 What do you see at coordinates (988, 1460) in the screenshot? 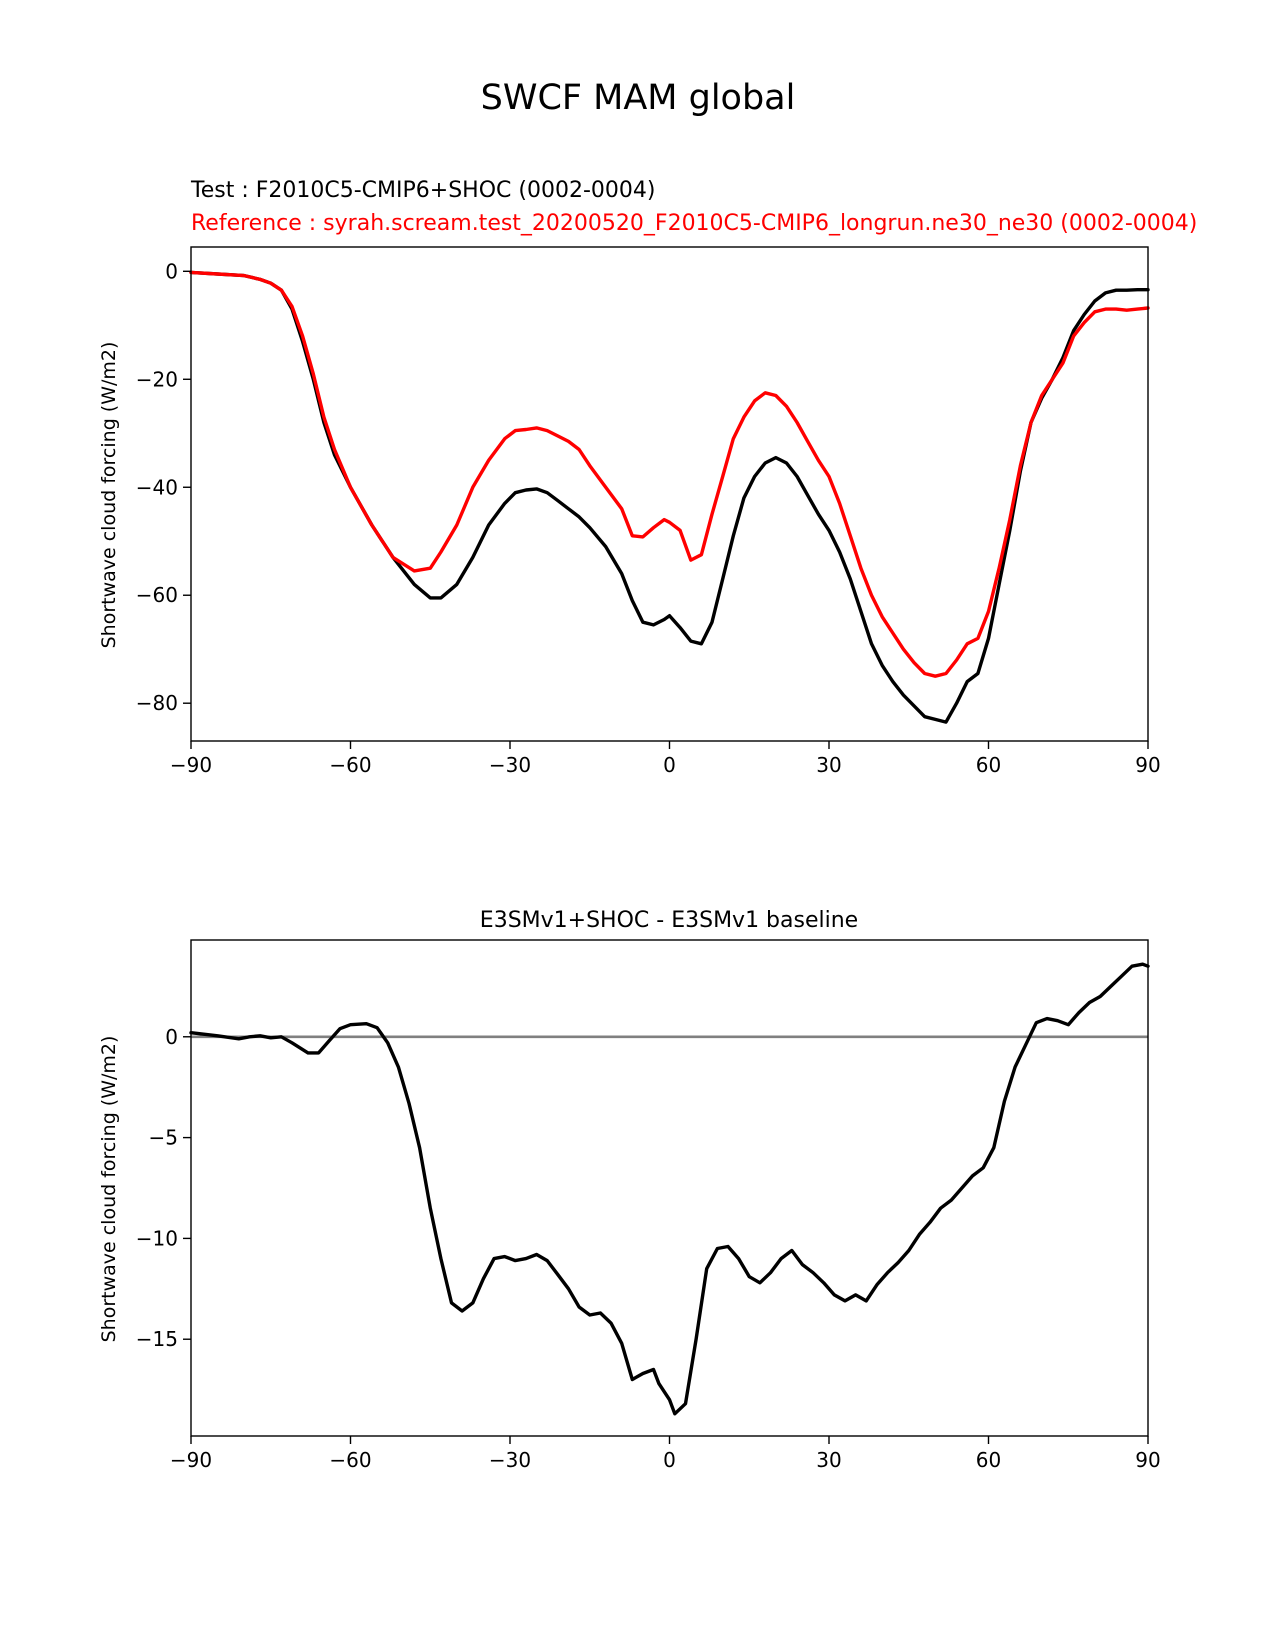
I see `bottom-x-tick-label: 60` at bounding box center [988, 1460].